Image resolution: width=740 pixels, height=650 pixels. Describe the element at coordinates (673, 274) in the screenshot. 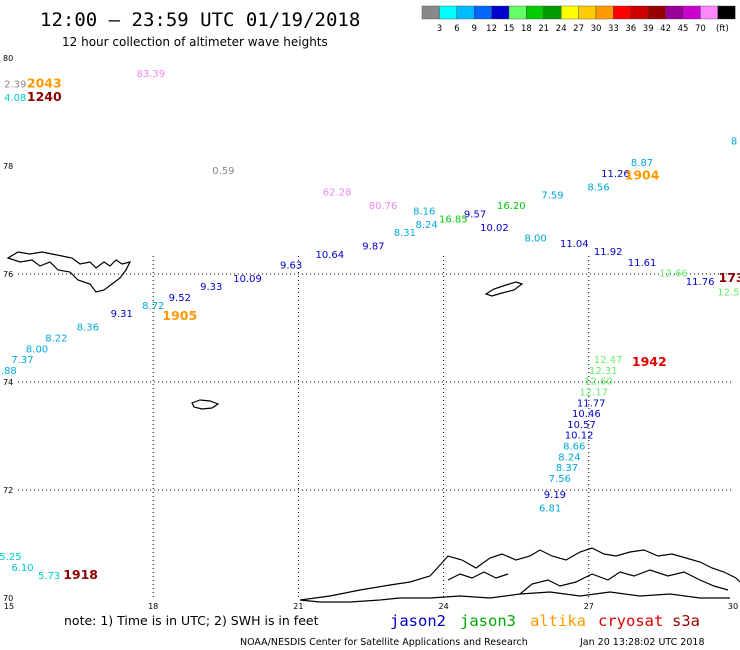

I see `wave-height-value: 12.66` at that location.